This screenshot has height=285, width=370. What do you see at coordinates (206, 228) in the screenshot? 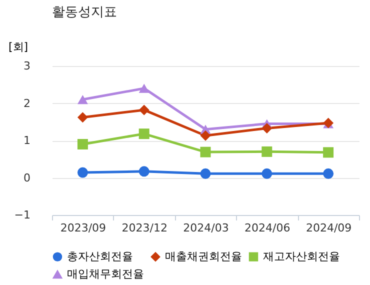
I see `x-tick-label: 2024/03` at bounding box center [206, 228].